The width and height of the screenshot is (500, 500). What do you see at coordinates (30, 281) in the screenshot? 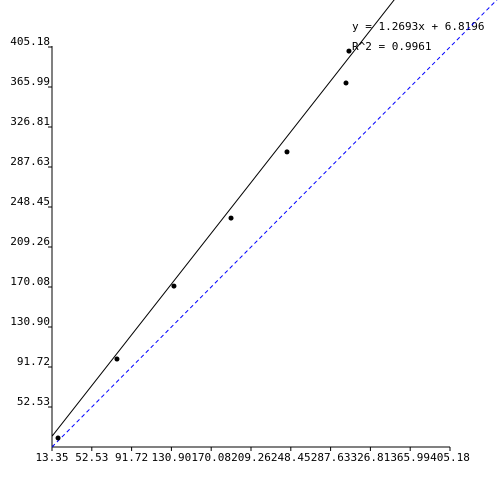
I see `y-tick-label: 170.08` at bounding box center [30, 281].